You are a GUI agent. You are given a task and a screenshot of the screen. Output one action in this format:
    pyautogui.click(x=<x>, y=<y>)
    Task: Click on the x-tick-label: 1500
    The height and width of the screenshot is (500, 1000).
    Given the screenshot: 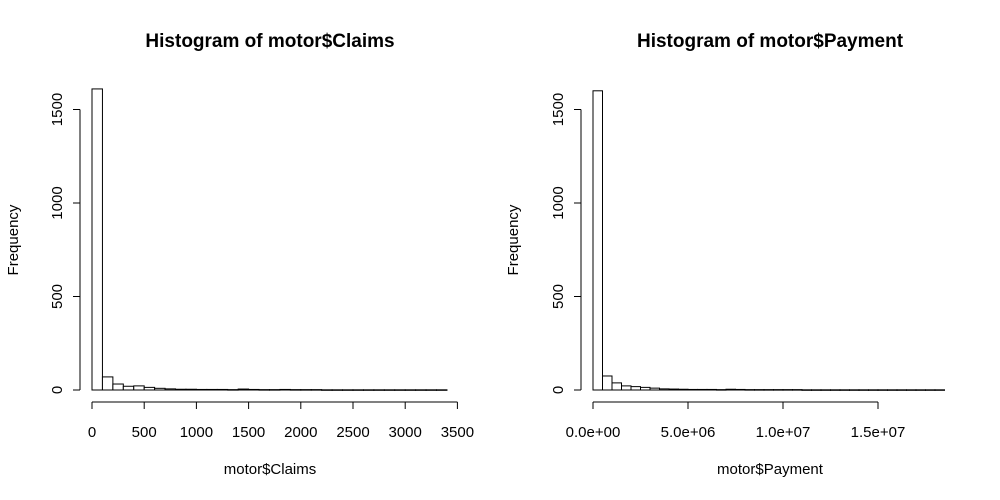 What is the action you would take?
    pyautogui.click(x=248, y=432)
    